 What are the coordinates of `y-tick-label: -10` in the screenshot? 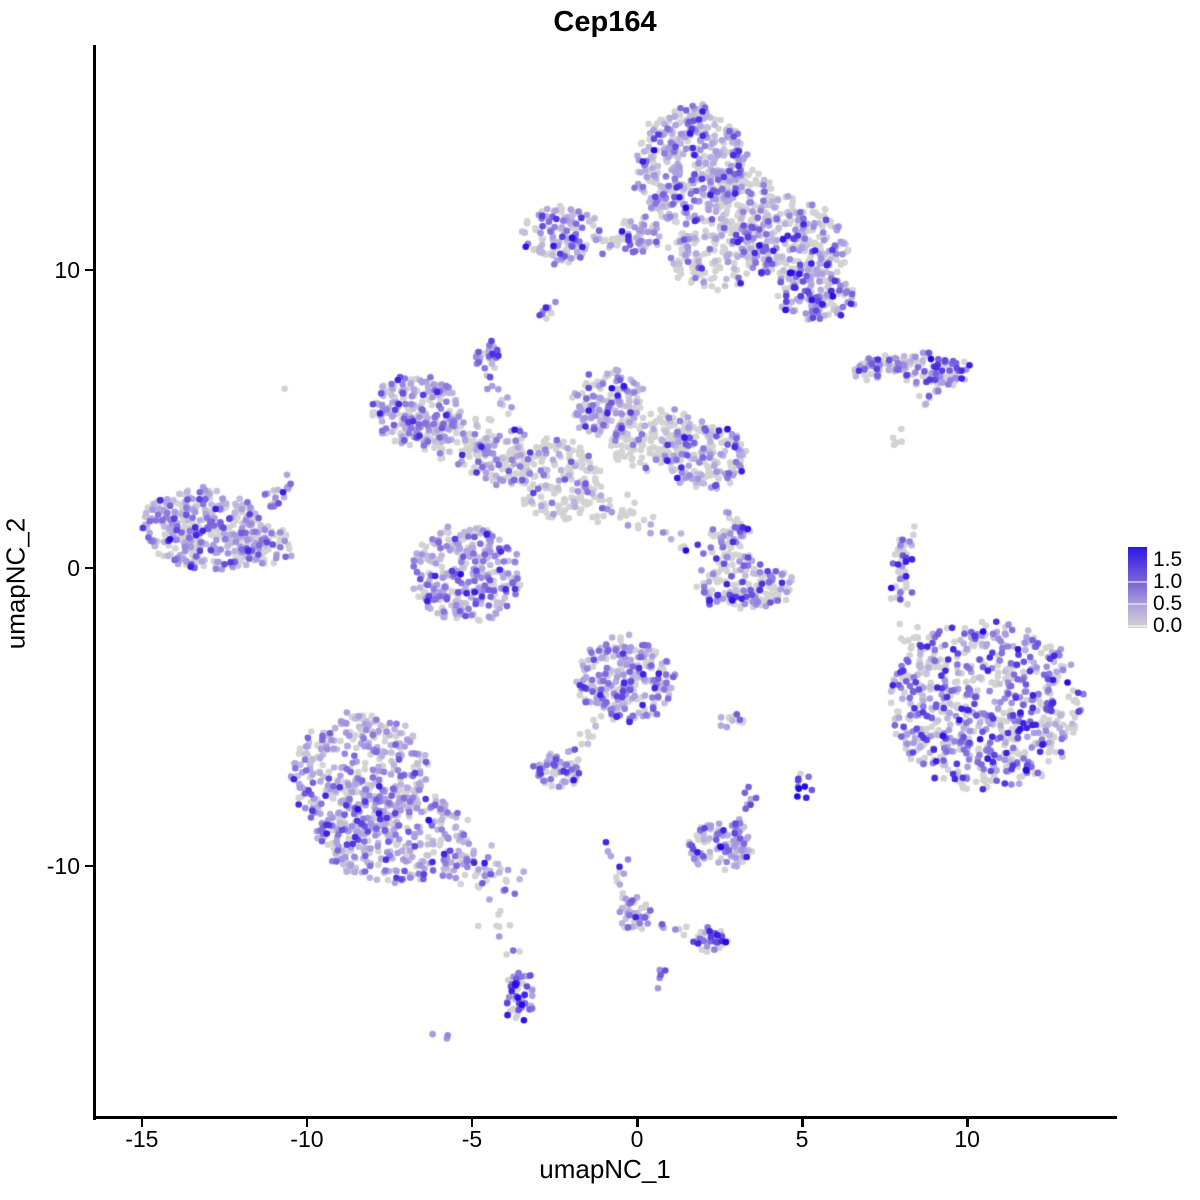 It's located at (63, 865).